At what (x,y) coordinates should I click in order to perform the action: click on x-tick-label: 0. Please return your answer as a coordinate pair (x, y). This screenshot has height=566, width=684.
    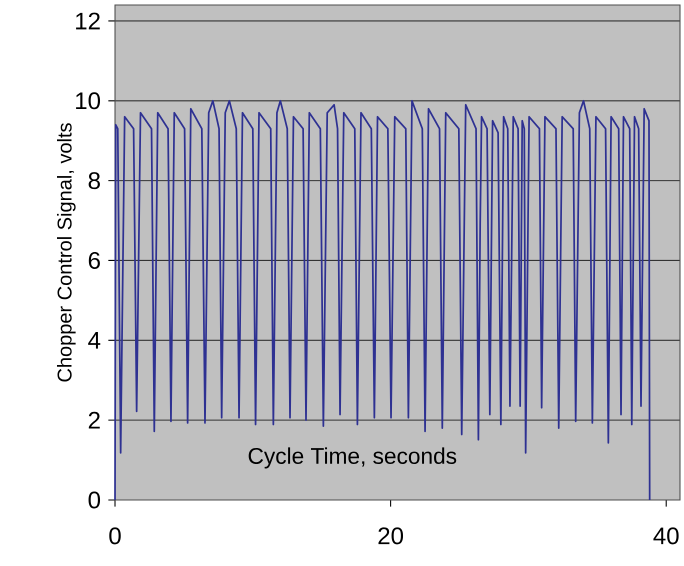
    Looking at the image, I should click on (115, 535).